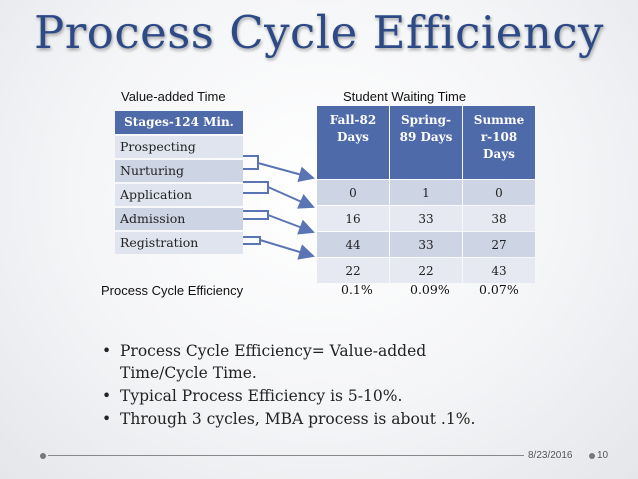 The height and width of the screenshot is (479, 638). What do you see at coordinates (353, 244) in the screenshot?
I see `table-cell: 44` at bounding box center [353, 244].